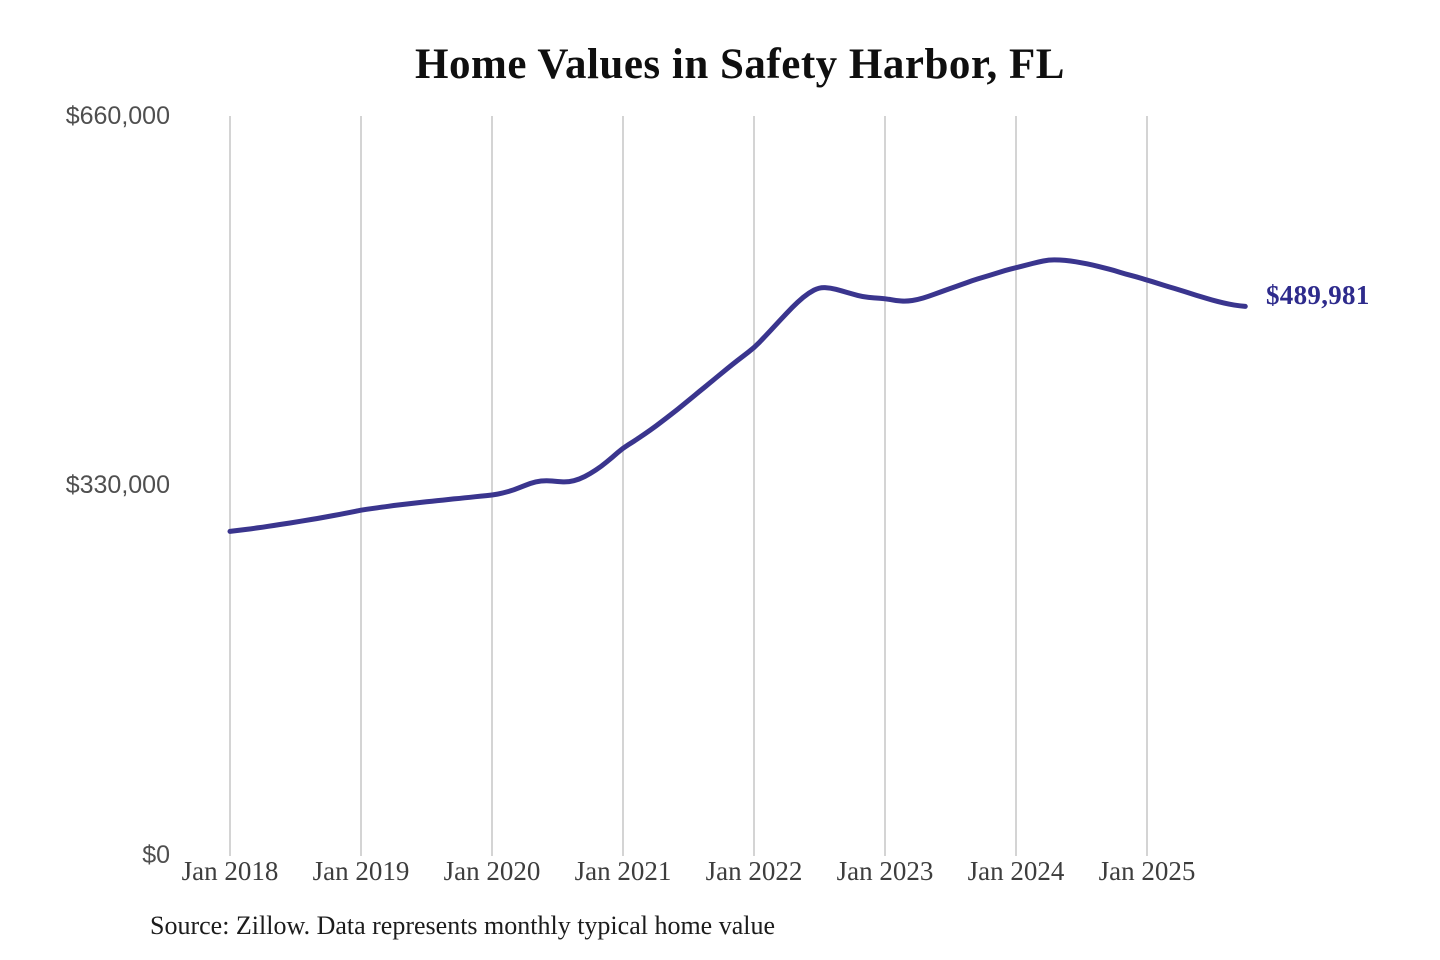 The image size is (1440, 960). What do you see at coordinates (623, 871) in the screenshot?
I see `x-axis-tick-label: Jan 2021` at bounding box center [623, 871].